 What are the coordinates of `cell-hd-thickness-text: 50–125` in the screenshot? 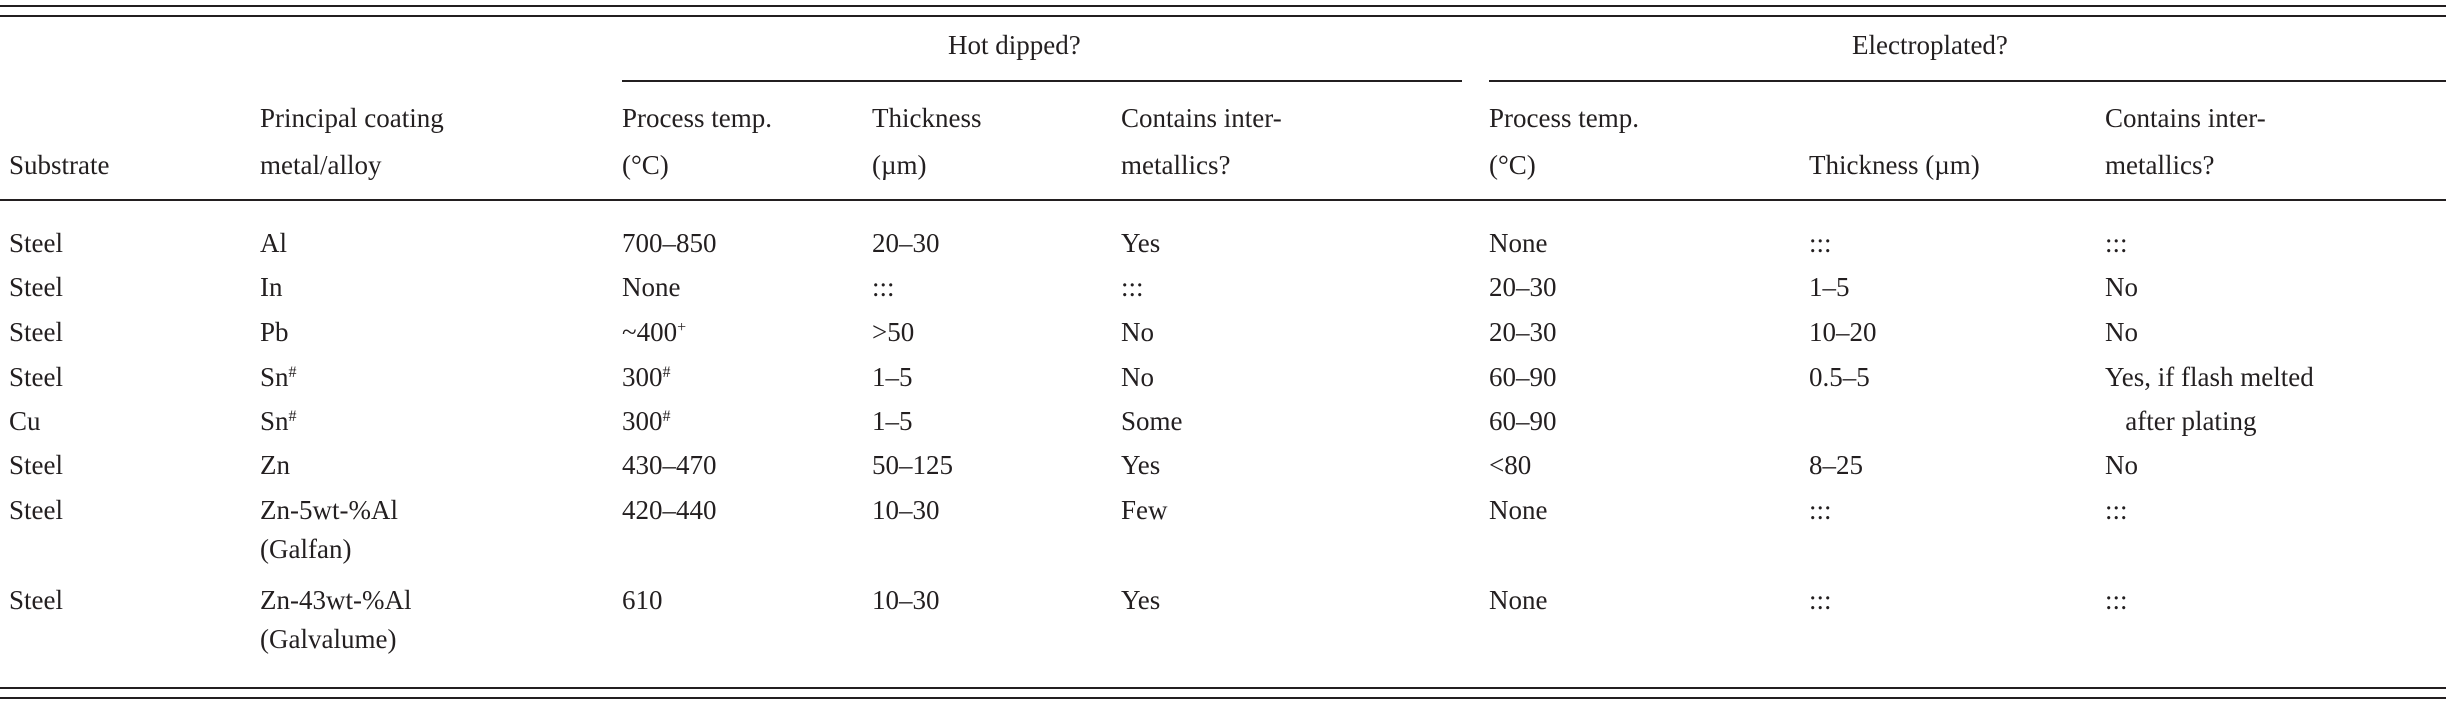 It's located at (912, 465).